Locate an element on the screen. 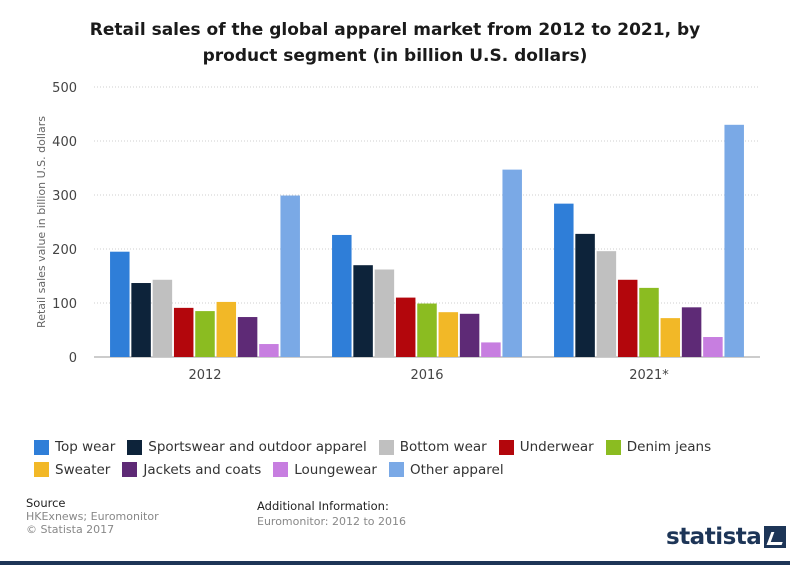  legend-label: Bottom wear is located at coordinates (443, 447).